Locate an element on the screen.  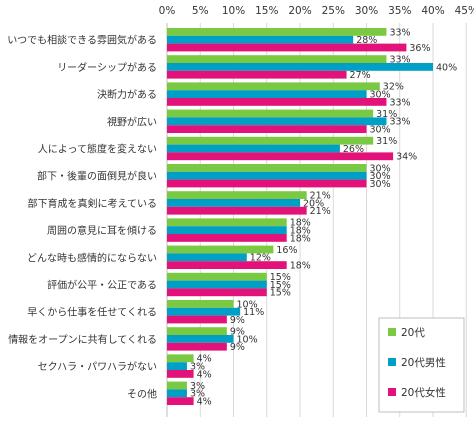
category-label: 評価が公平・公正である is located at coordinates (102, 285).